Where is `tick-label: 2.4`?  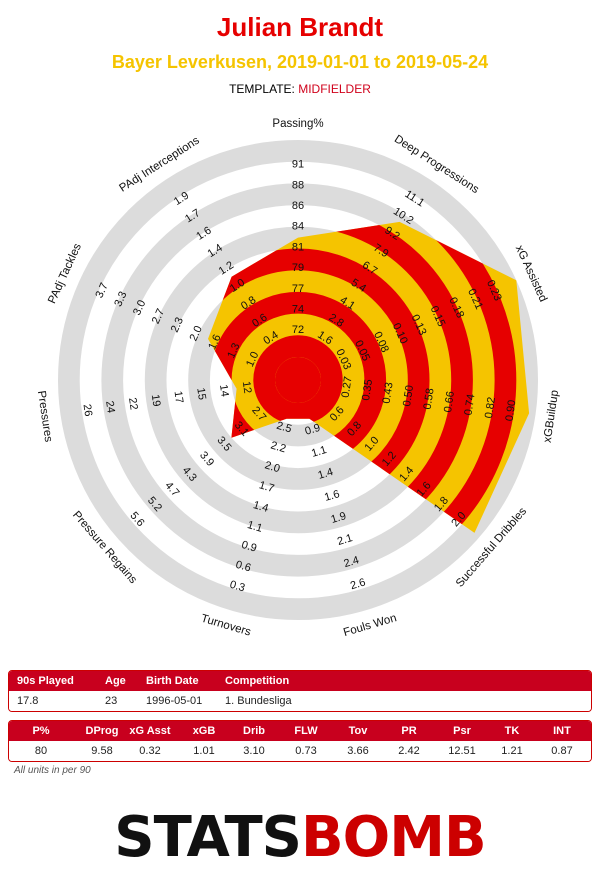
tick-label: 2.4 is located at coordinates (351, 562).